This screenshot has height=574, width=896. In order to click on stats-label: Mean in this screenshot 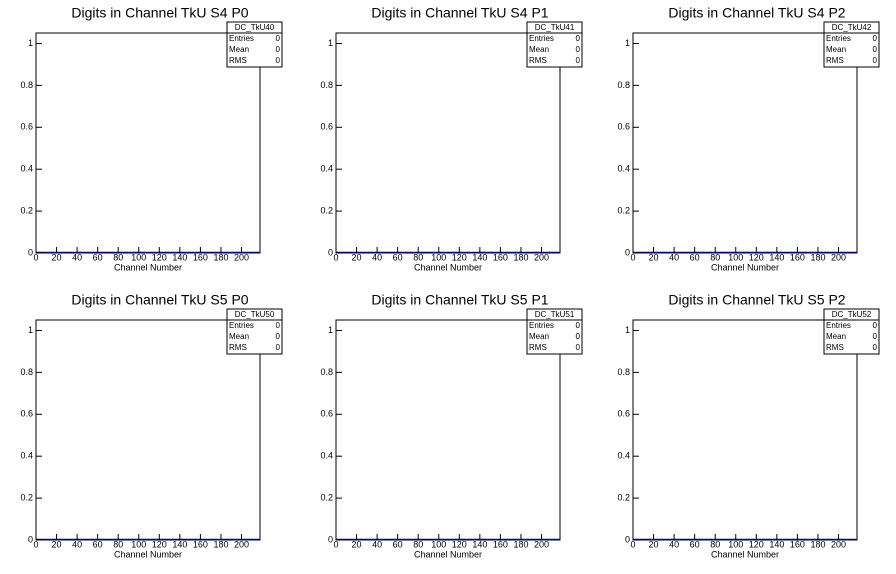, I will do `click(539, 49)`.